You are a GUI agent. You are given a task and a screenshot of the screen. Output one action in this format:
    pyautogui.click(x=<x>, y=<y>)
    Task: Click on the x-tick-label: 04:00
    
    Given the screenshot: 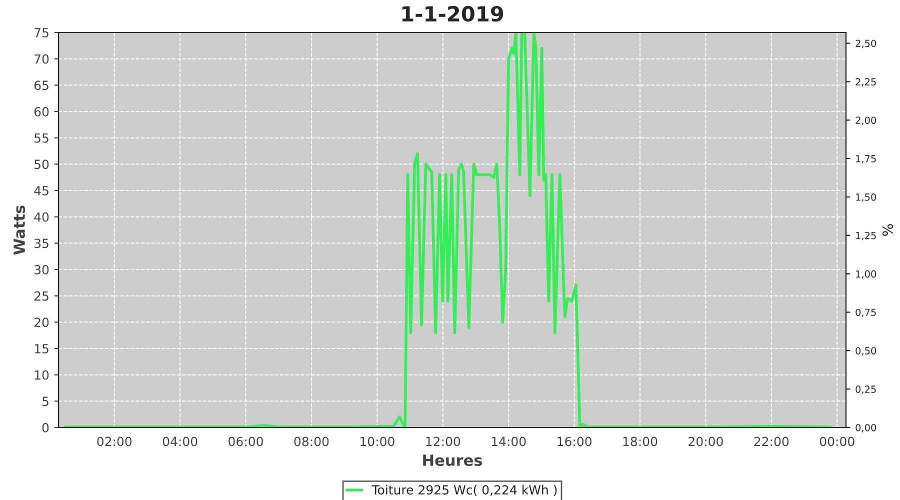 What is the action you would take?
    pyautogui.click(x=180, y=441)
    